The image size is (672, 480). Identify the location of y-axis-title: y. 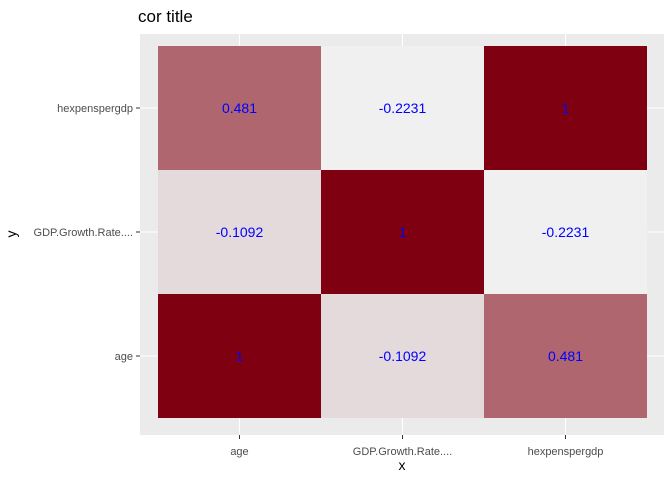
(11, 234).